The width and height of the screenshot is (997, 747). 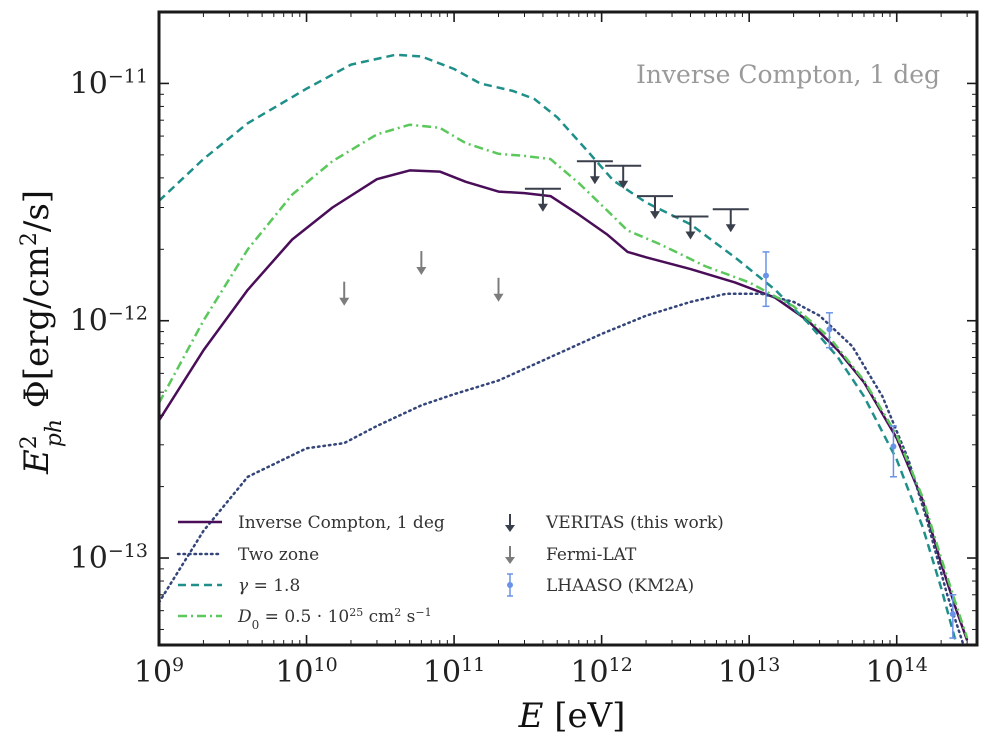 What do you see at coordinates (510, 585) in the screenshot?
I see `legend-swatch-lhaaso` at bounding box center [510, 585].